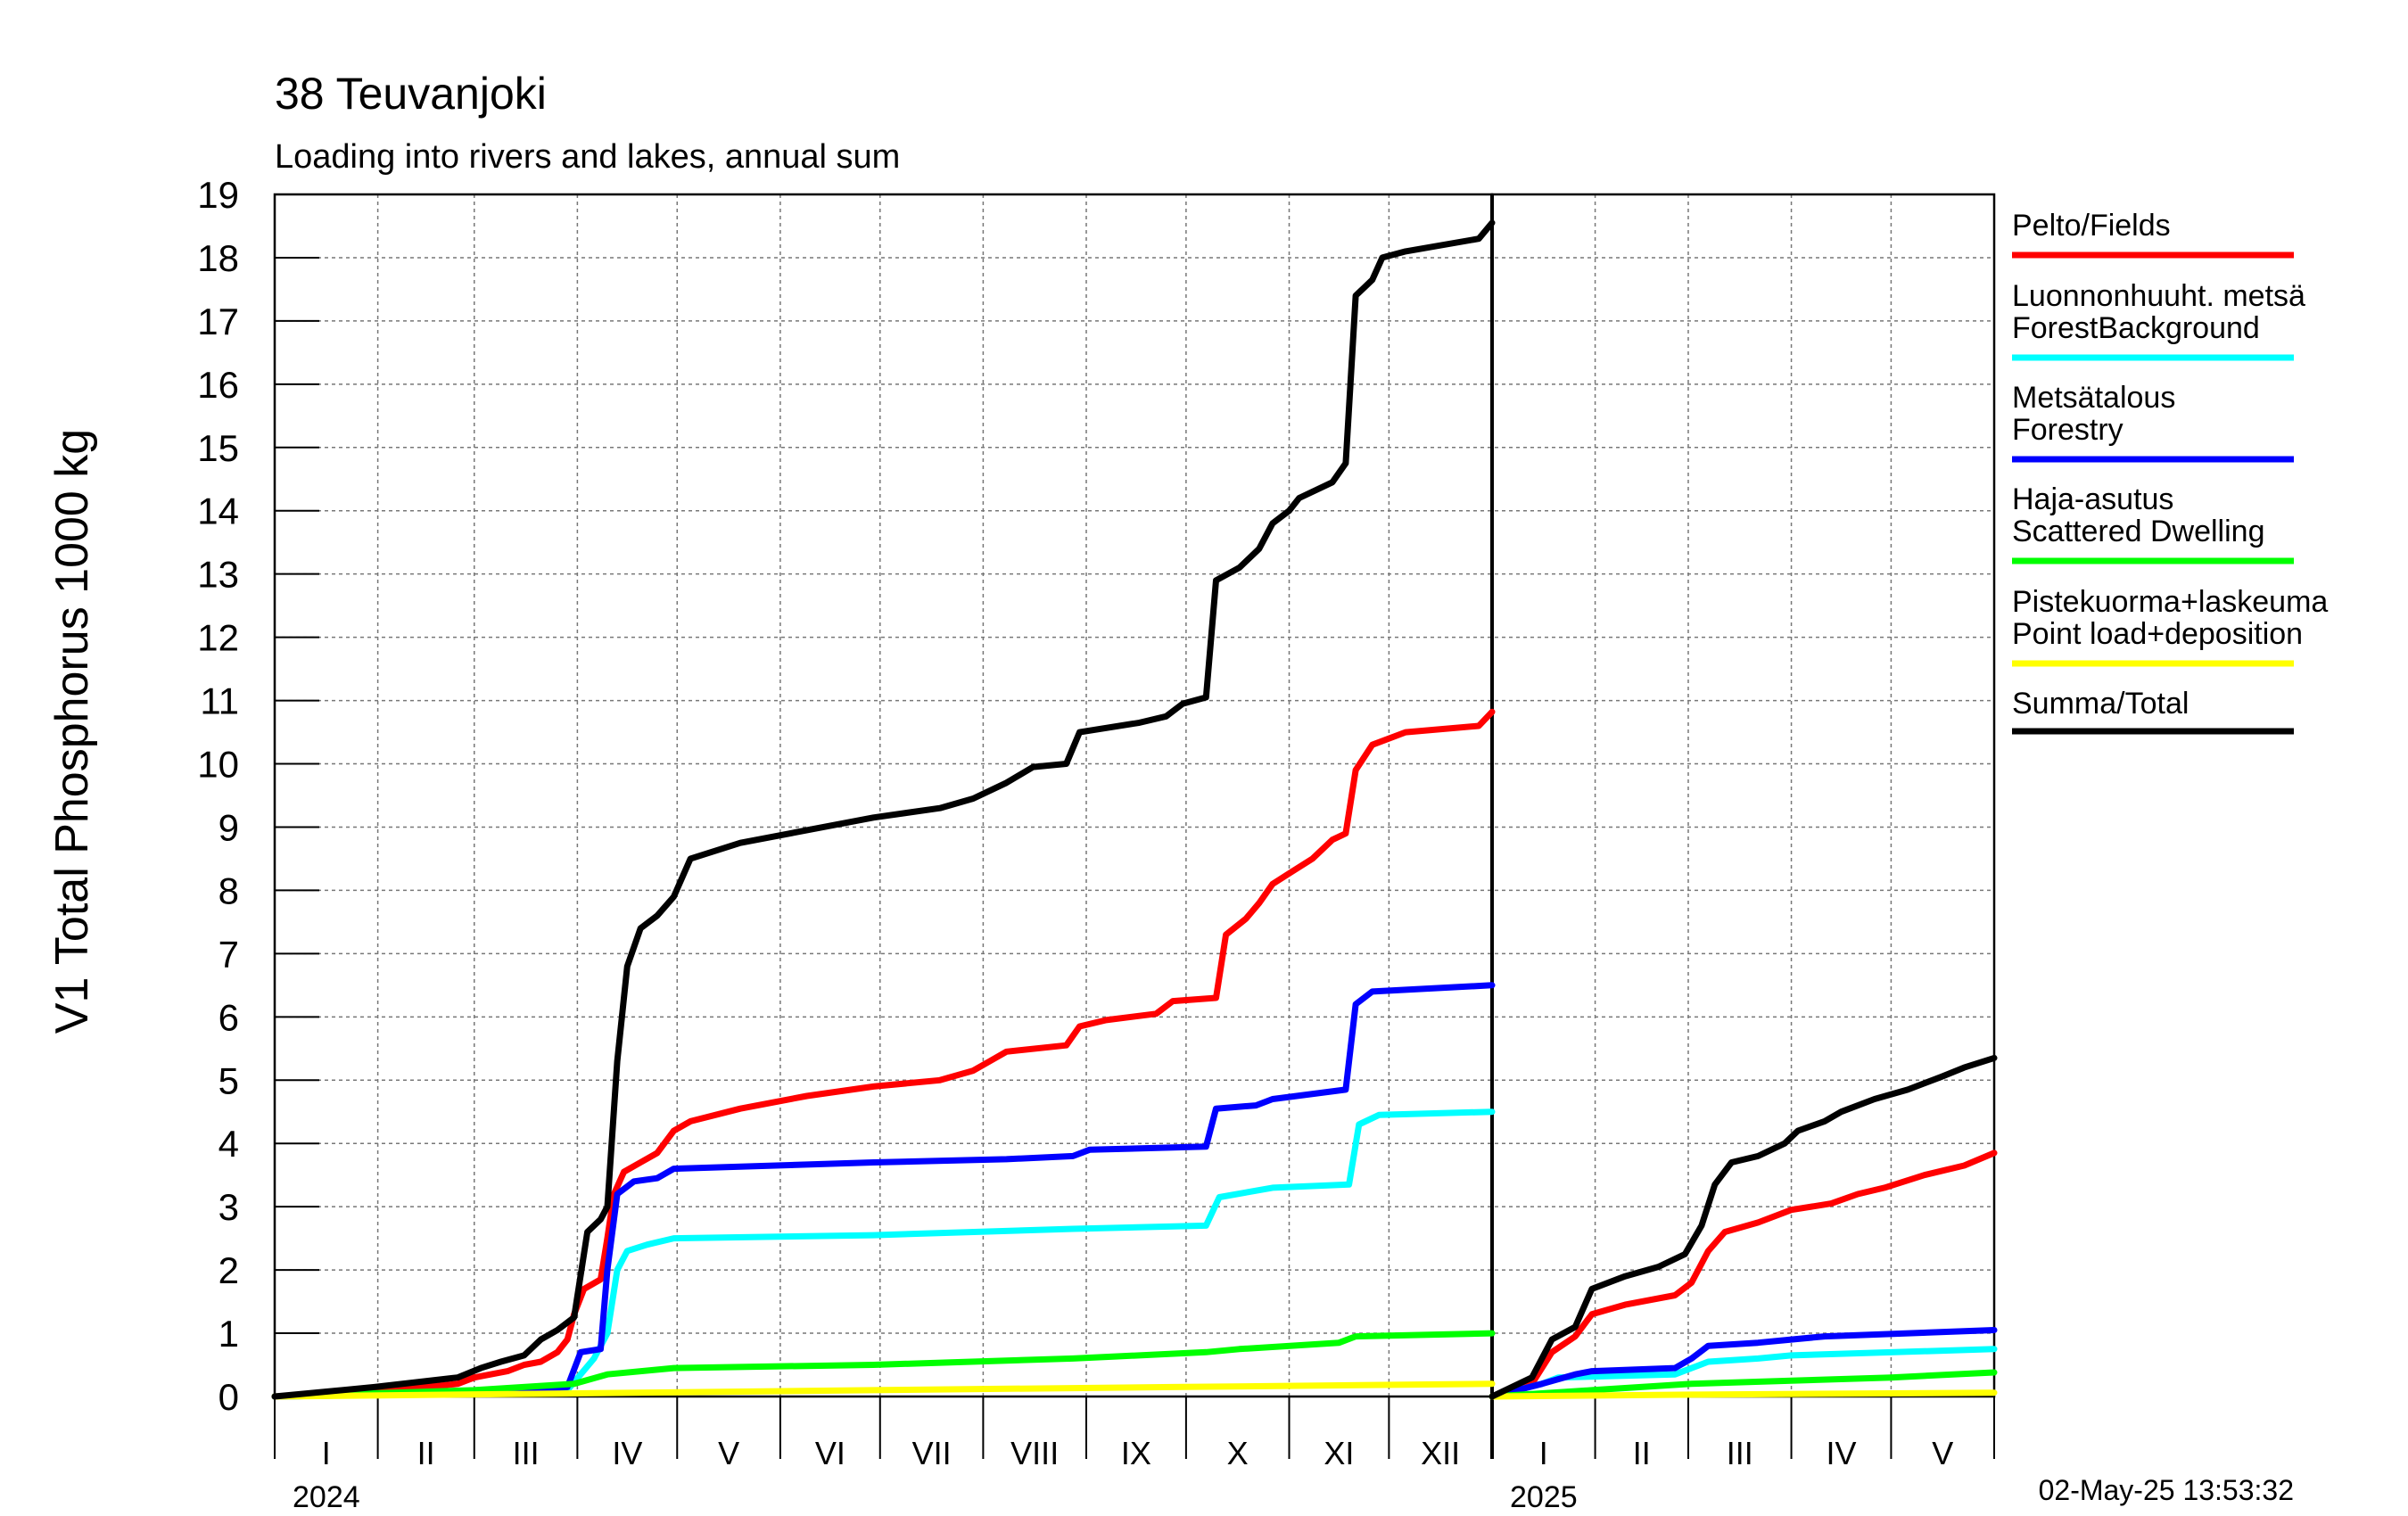  What do you see at coordinates (72, 731) in the screenshot?
I see `y-axis-label: V1 Total Phosphorus 1000 kg` at bounding box center [72, 731].